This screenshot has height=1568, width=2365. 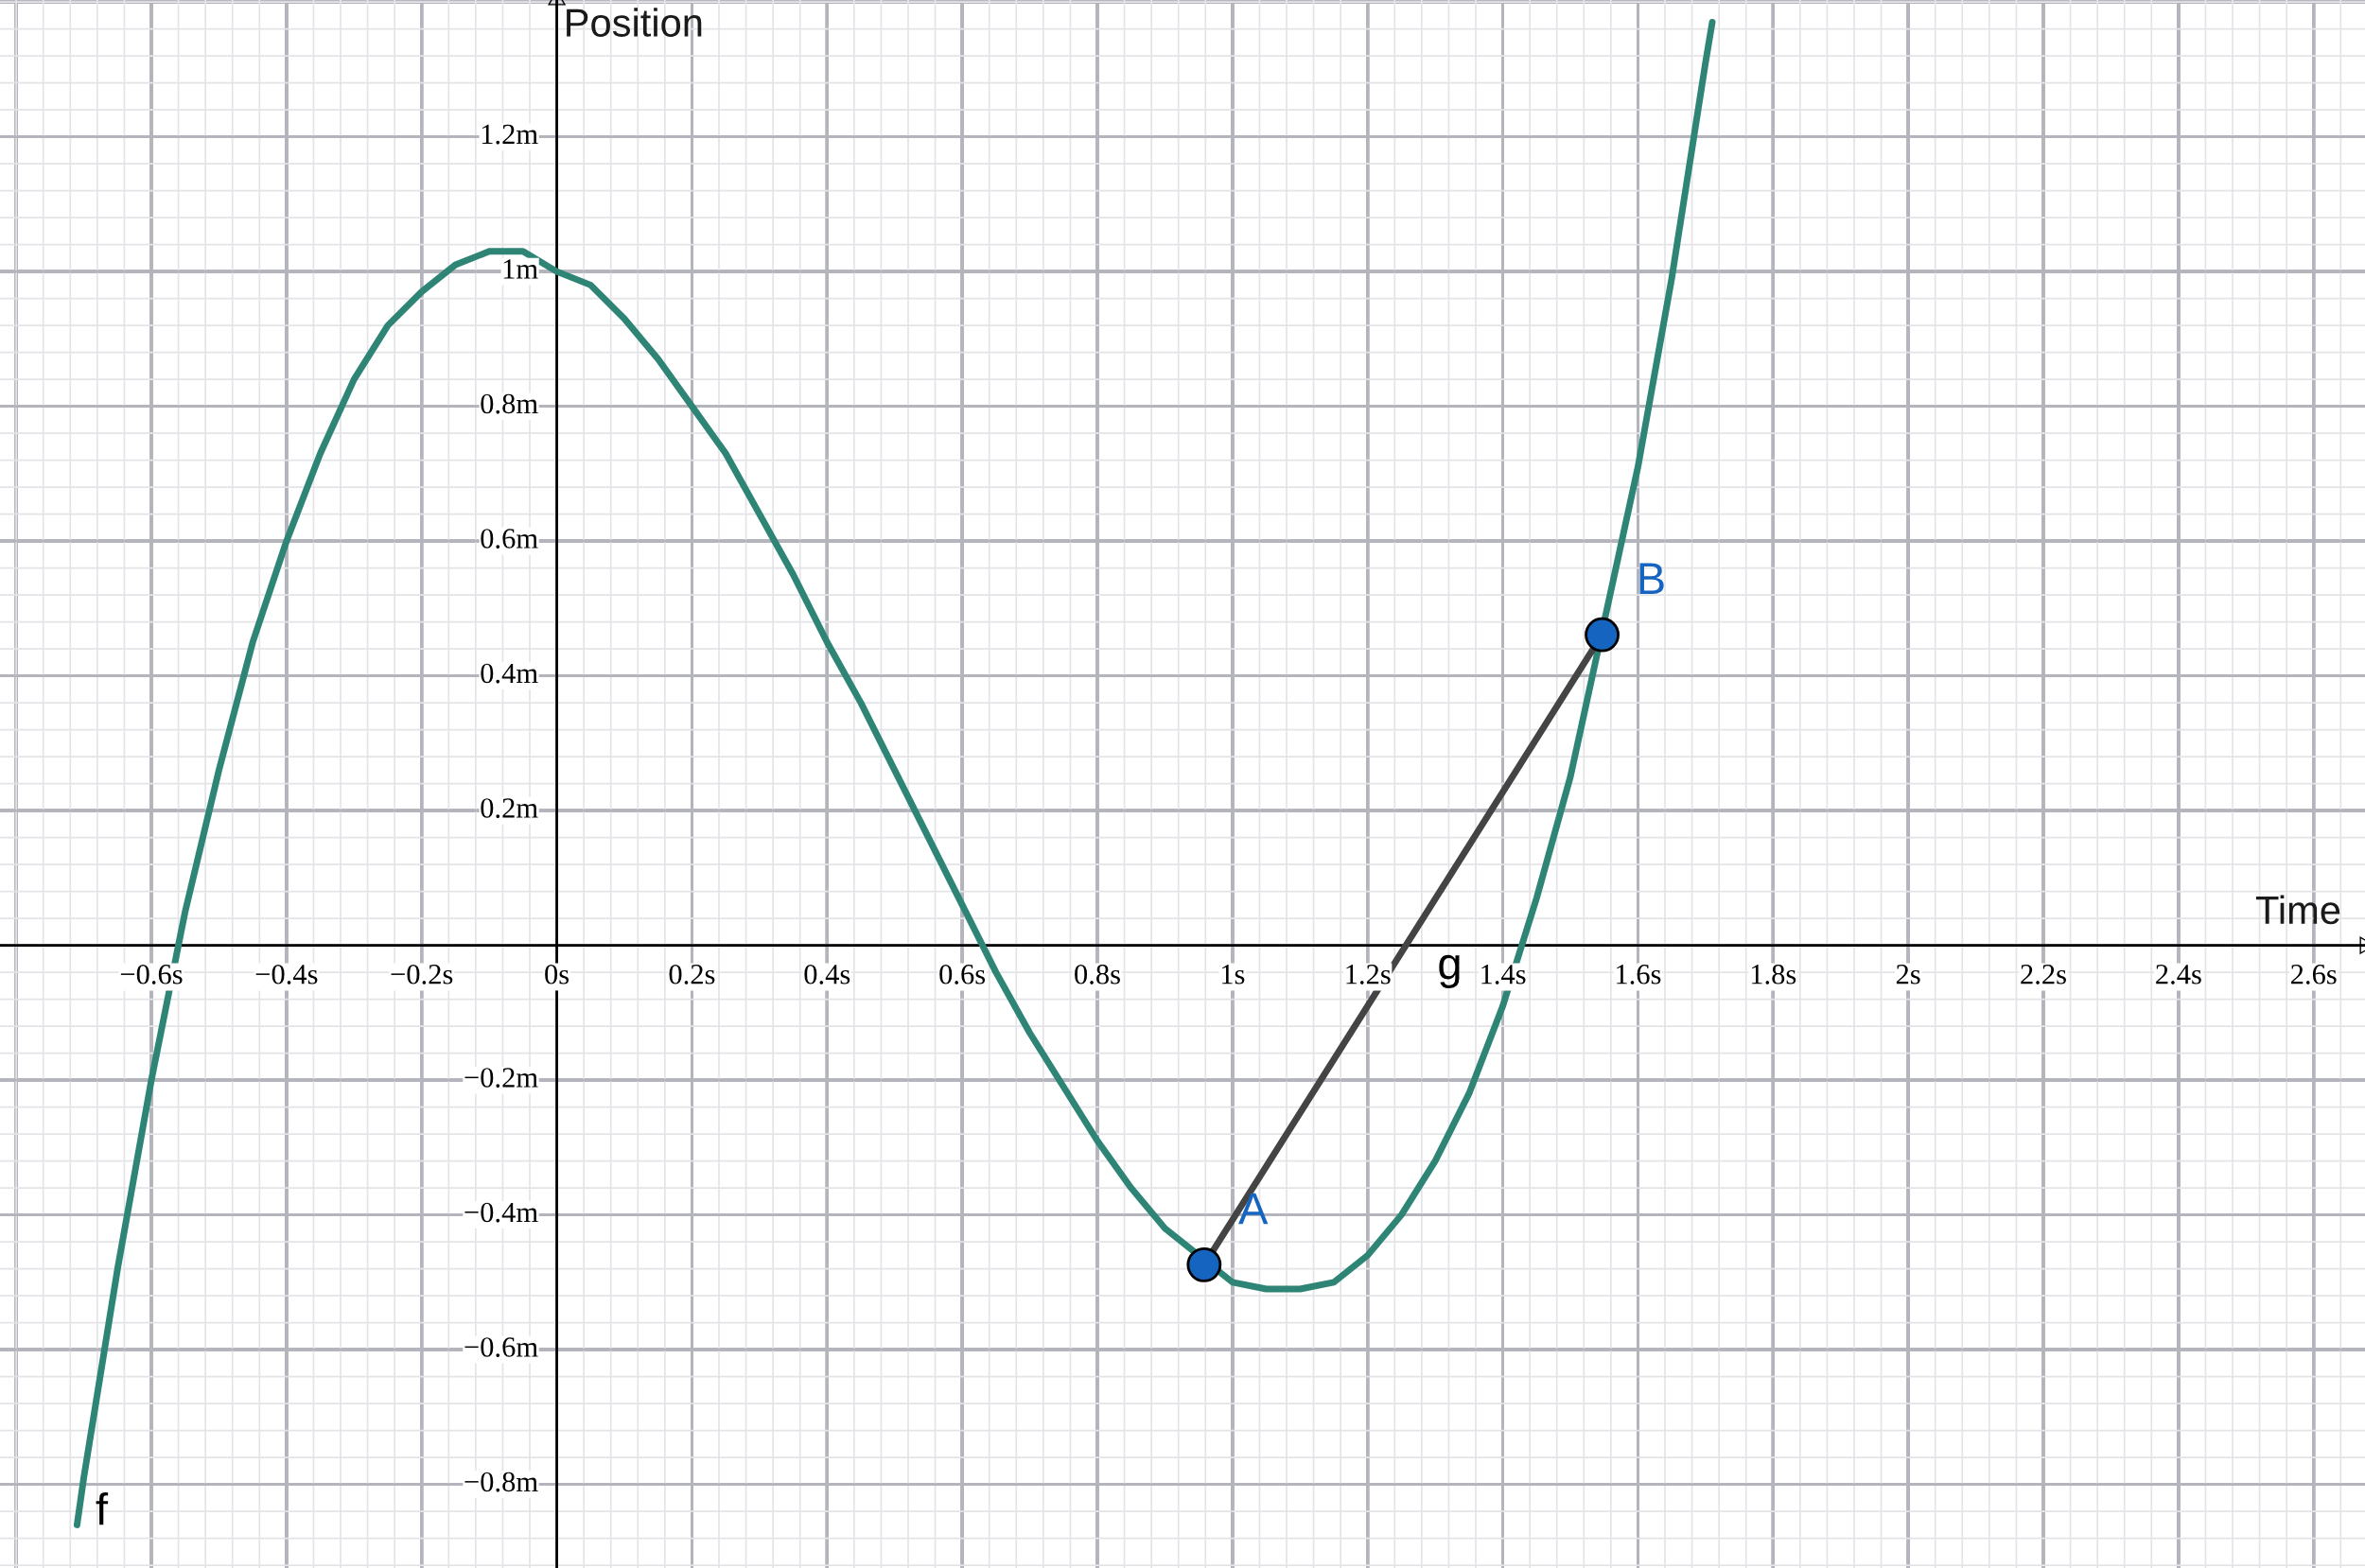 I want to click on y-tick-label: −0.4m, so click(x=501, y=1212).